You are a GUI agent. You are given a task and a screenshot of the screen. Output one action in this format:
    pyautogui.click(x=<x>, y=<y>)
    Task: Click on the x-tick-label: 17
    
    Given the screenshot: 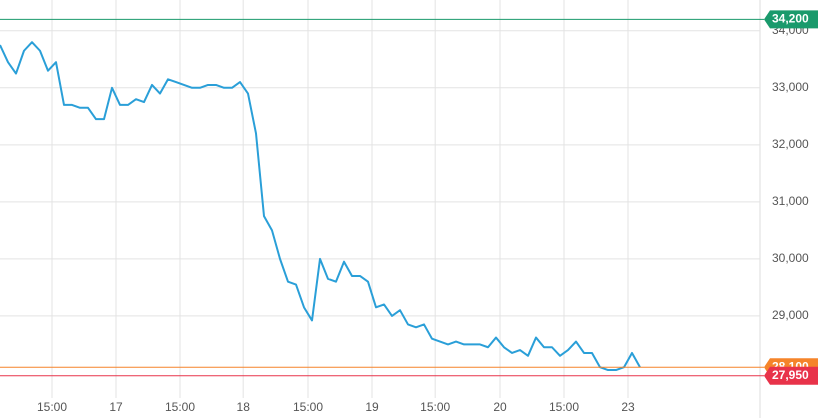 What is the action you would take?
    pyautogui.click(x=116, y=407)
    